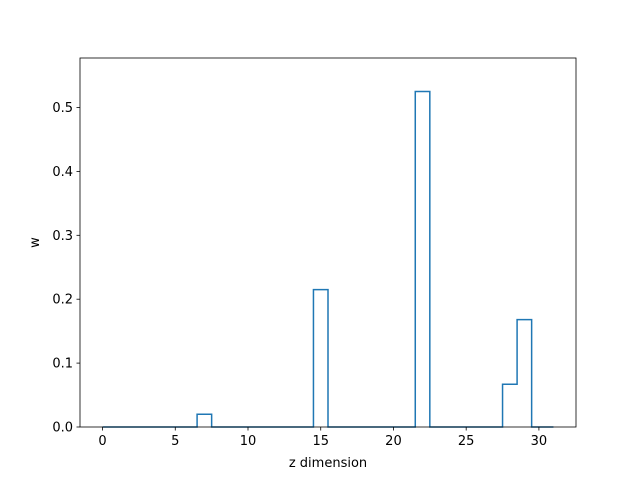 The width and height of the screenshot is (640, 480). What do you see at coordinates (466, 441) in the screenshot?
I see `x-tick-label: 25` at bounding box center [466, 441].